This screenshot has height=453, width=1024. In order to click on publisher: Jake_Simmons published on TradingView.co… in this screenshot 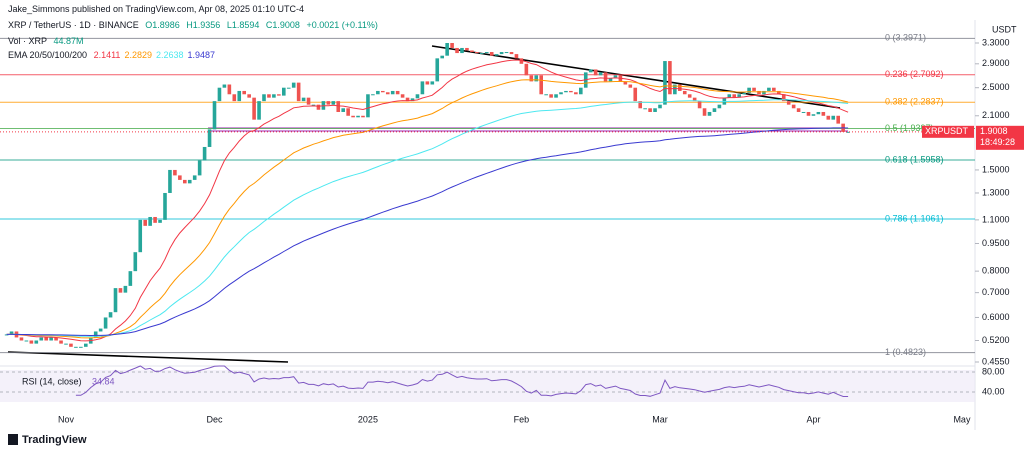, I will do `click(156, 9)`.